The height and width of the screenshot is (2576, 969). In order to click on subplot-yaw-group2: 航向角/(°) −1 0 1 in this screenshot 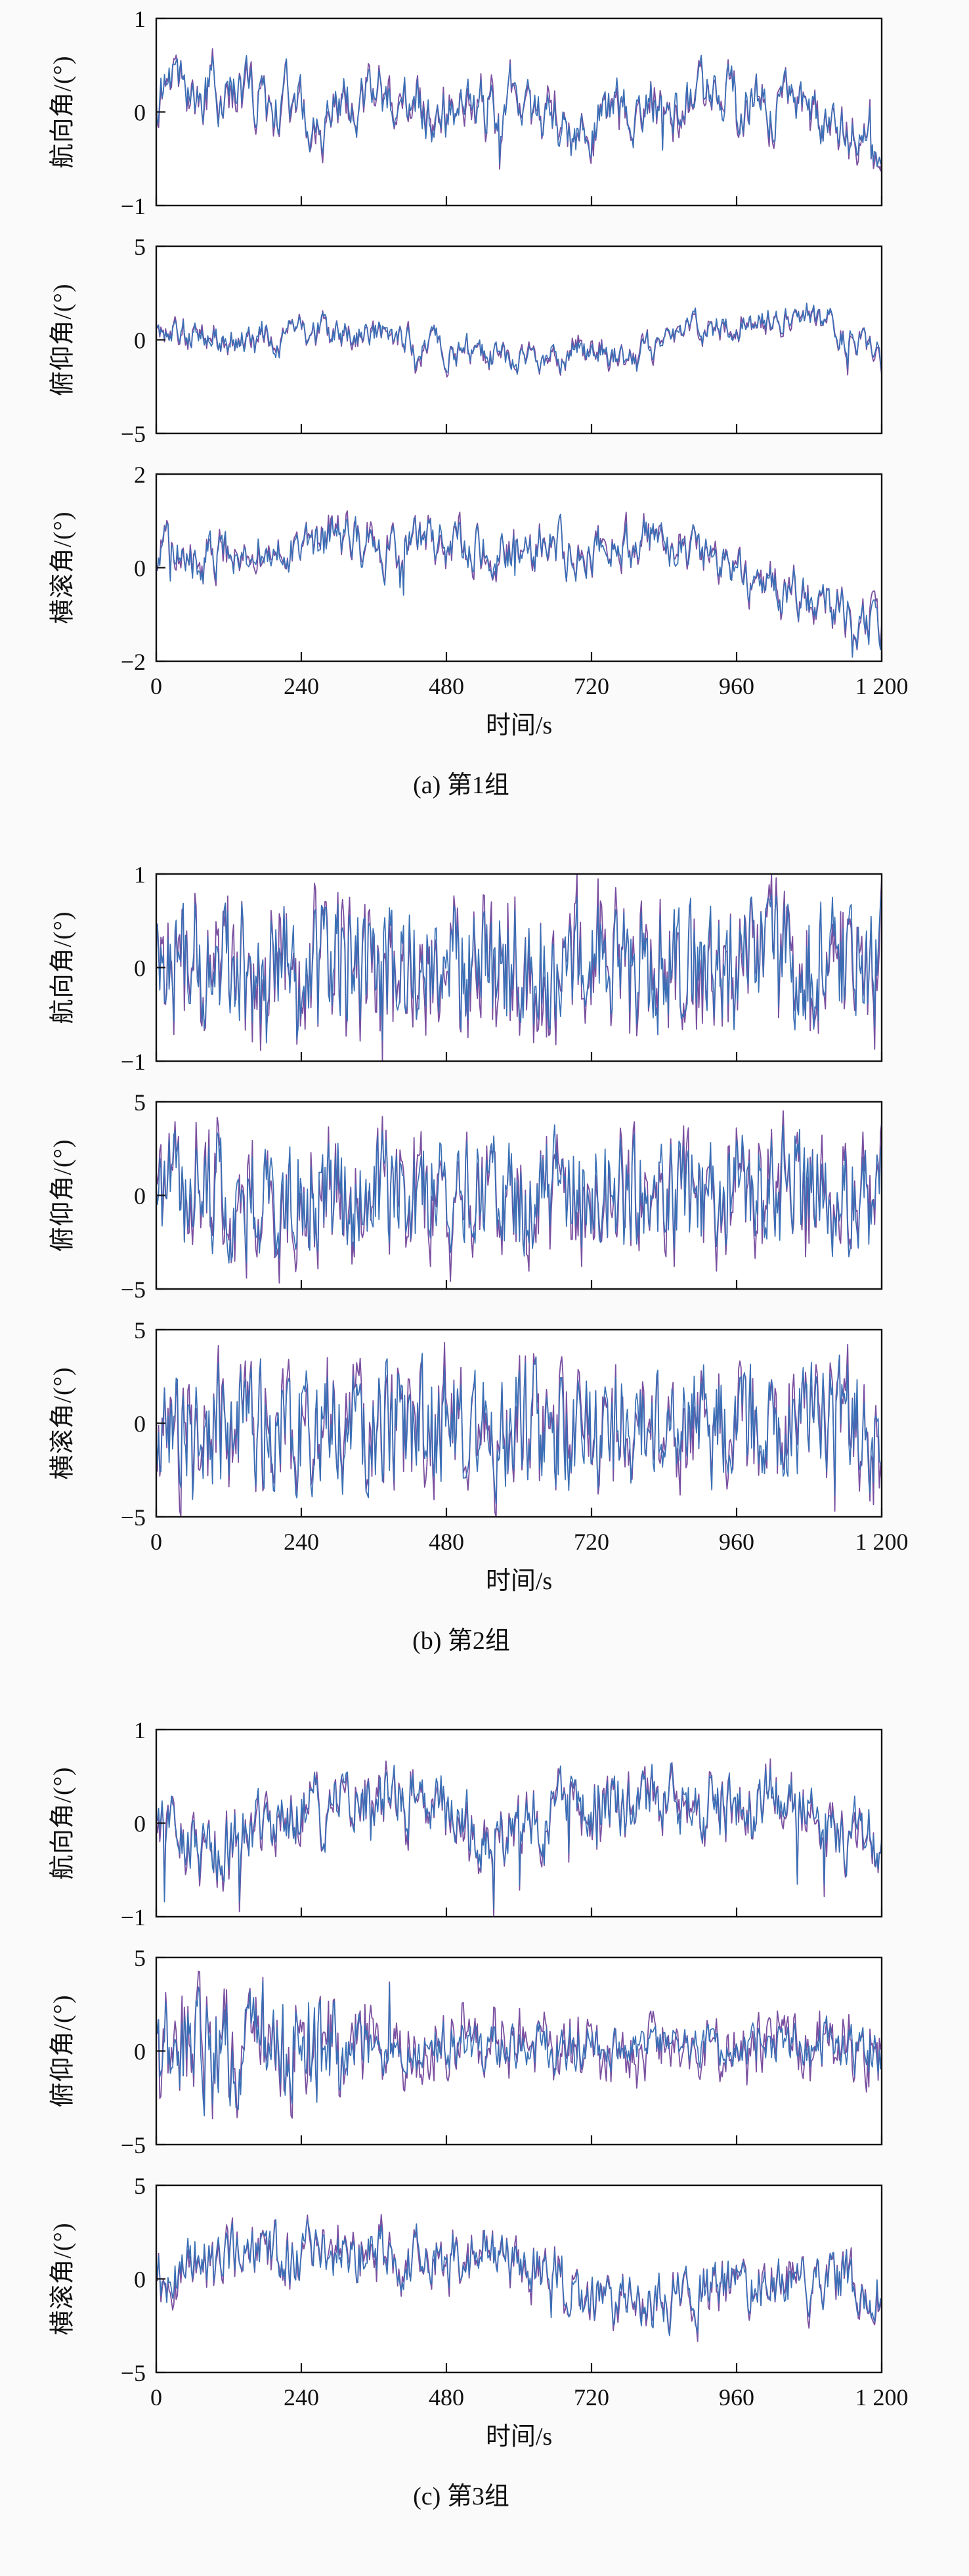, I will do `click(505, 968)`.